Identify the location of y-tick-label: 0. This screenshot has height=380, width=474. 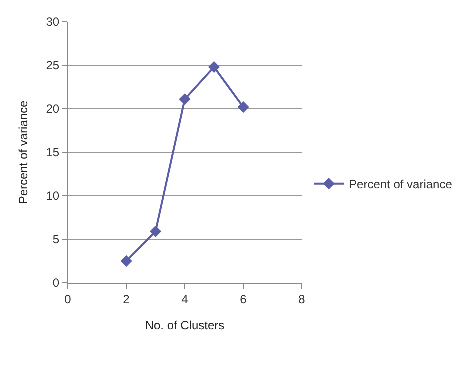
(56, 283).